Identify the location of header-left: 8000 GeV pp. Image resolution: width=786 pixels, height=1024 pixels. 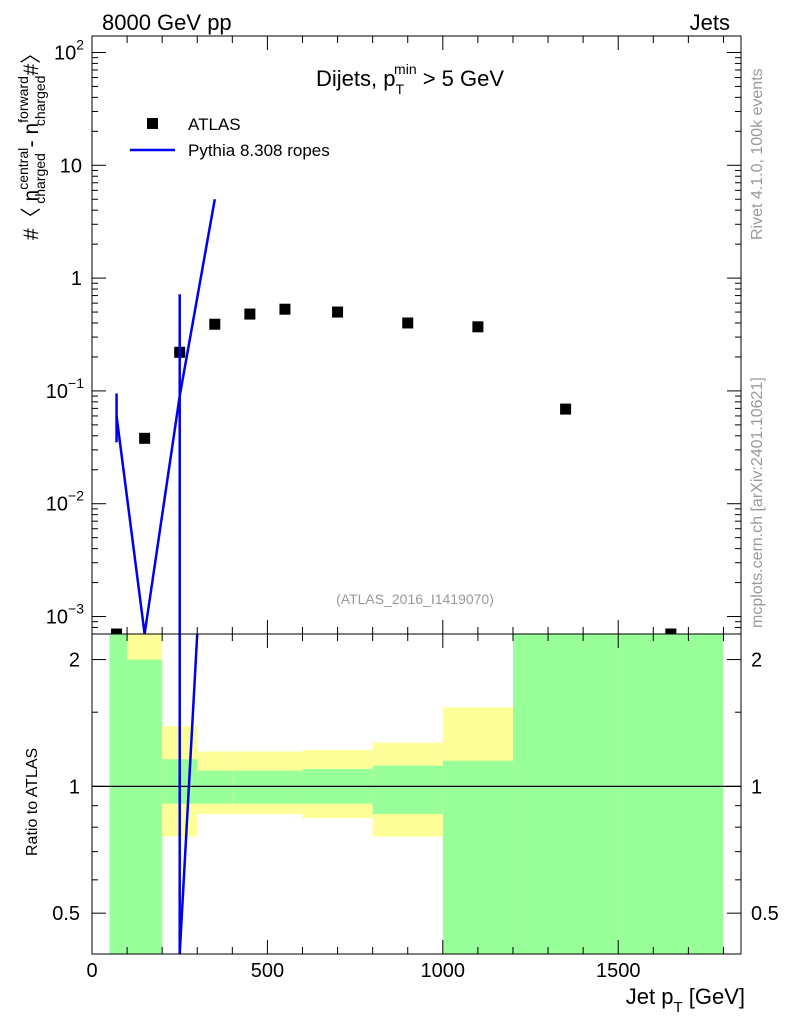
(167, 22).